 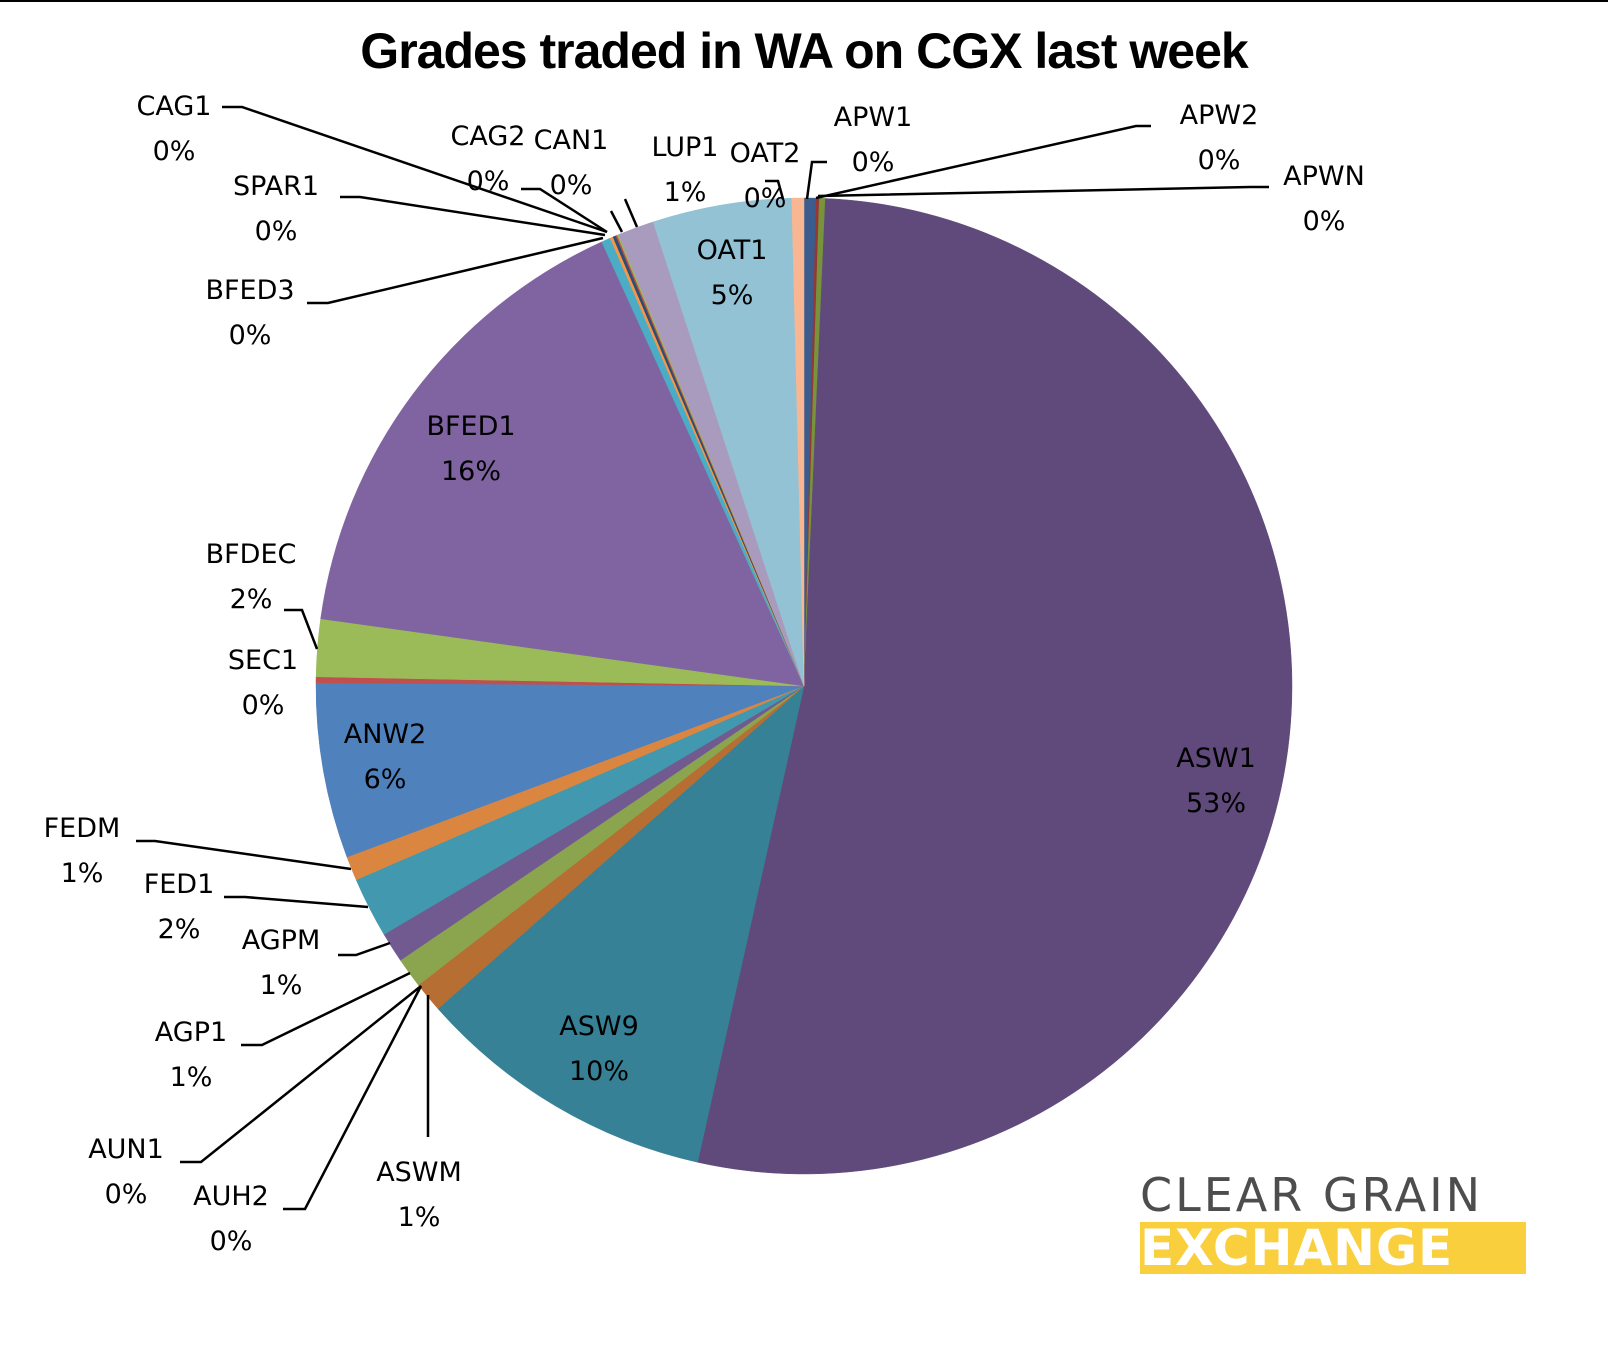 What do you see at coordinates (250, 313) in the screenshot?
I see `label-bfed3: BFED3 0%` at bounding box center [250, 313].